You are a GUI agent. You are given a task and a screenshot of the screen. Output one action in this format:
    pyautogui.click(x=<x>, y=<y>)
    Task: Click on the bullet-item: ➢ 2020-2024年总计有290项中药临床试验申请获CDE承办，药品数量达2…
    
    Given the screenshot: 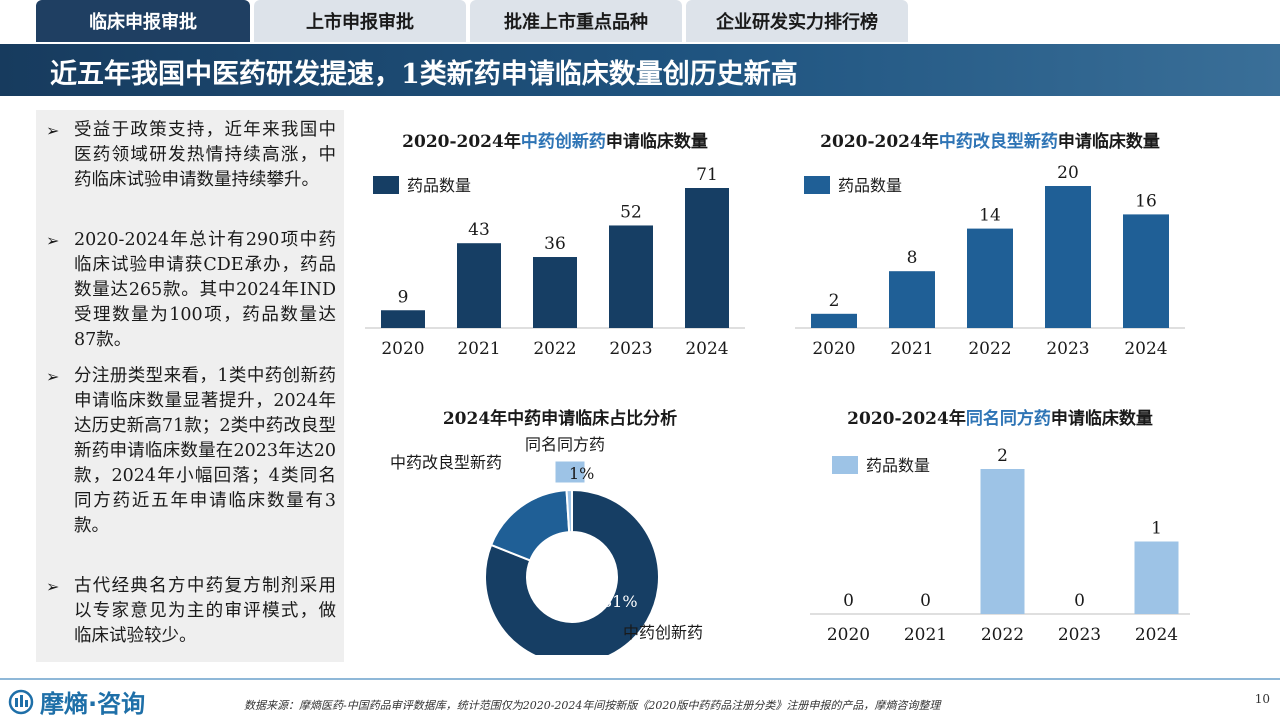 What is the action you would take?
    pyautogui.click(x=191, y=290)
    